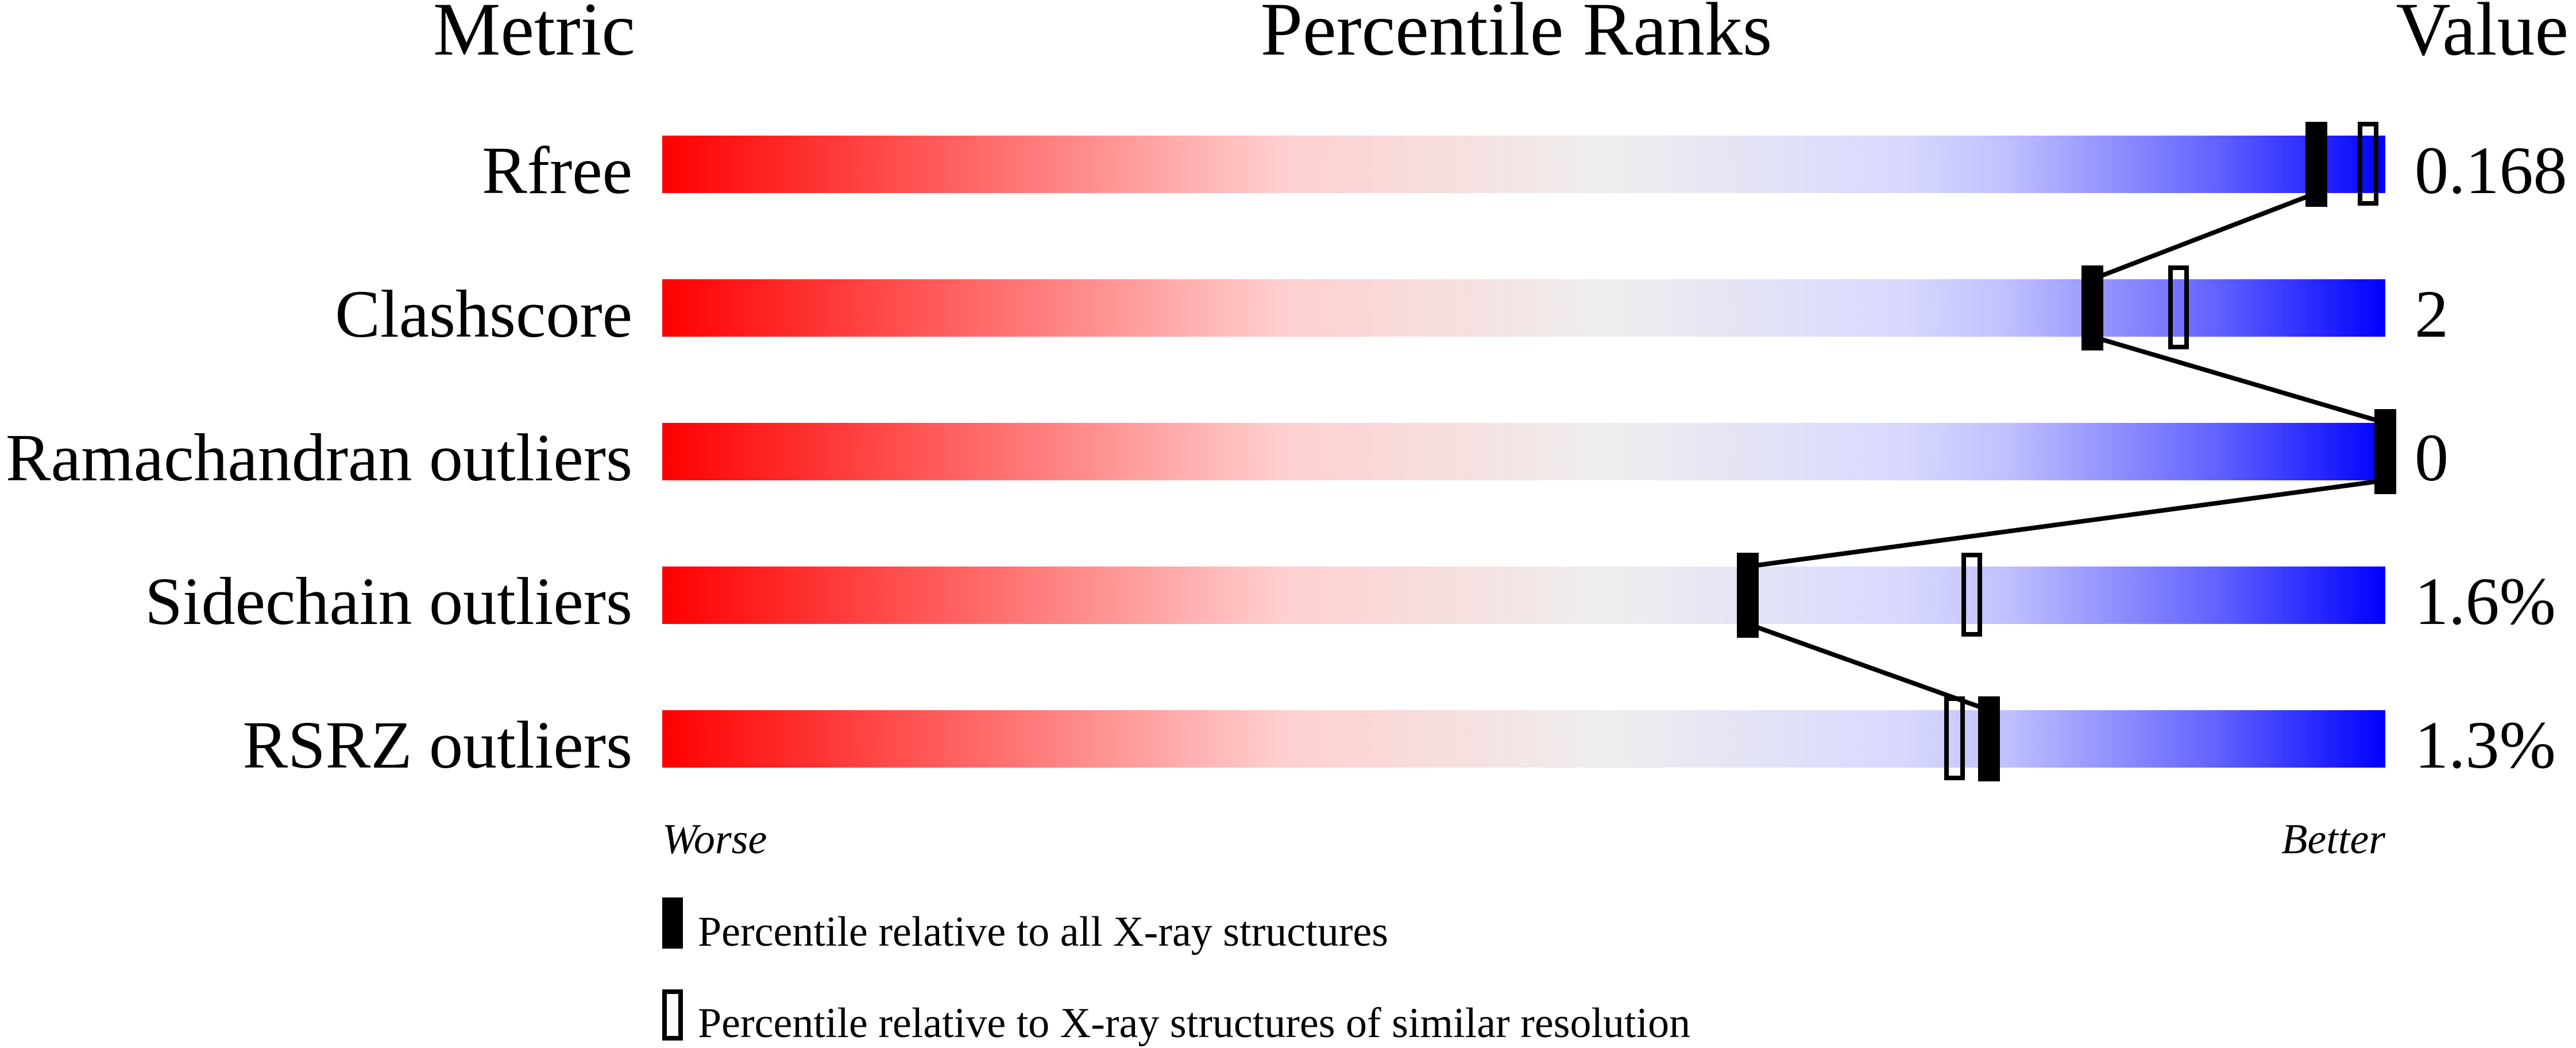 The image size is (2576, 1048). What do you see at coordinates (2333, 840) in the screenshot?
I see `axis-label-better: Better` at bounding box center [2333, 840].